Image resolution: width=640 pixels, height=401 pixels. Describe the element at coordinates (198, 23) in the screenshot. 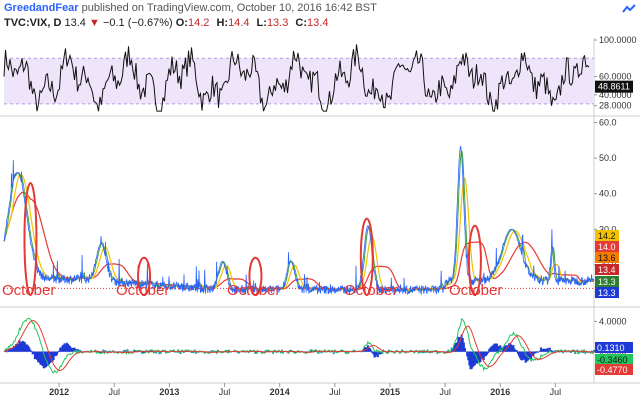

I see `open-value: 14.2` at that location.